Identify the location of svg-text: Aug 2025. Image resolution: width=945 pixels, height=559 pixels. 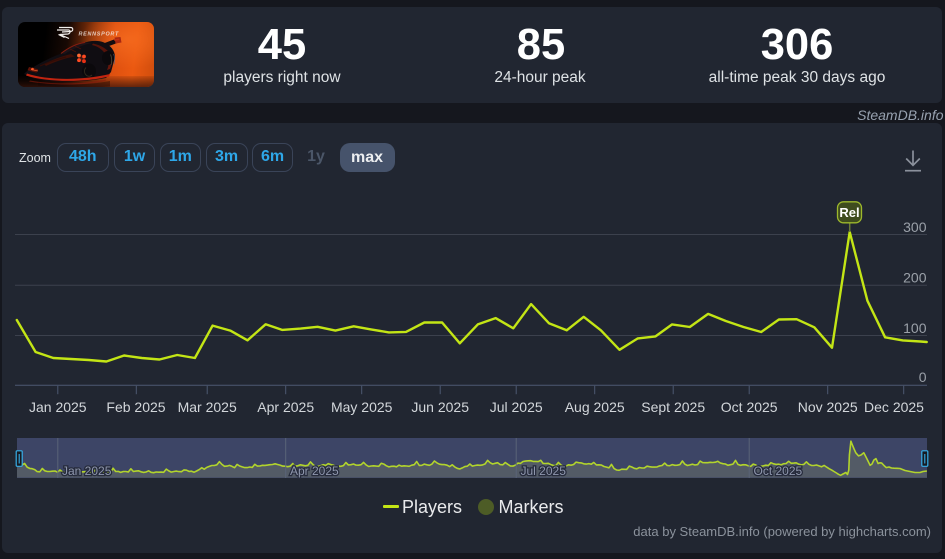
(595, 407).